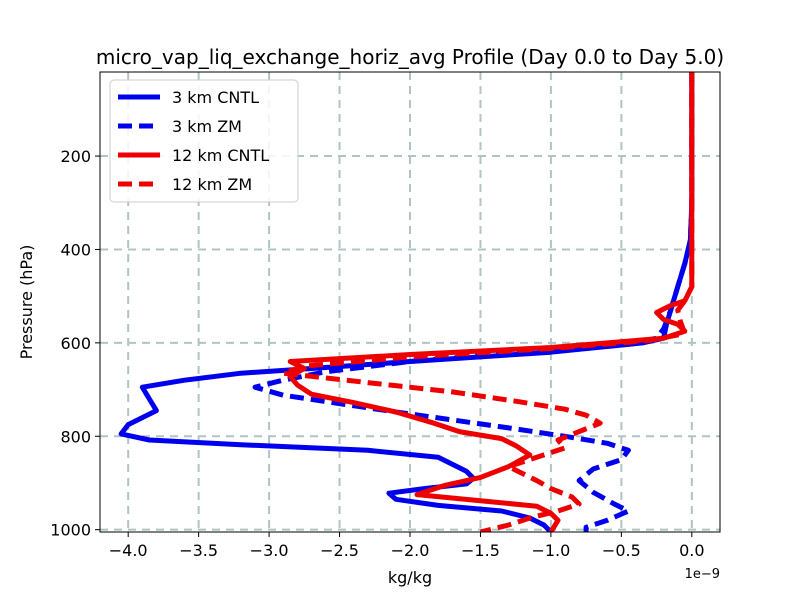 The height and width of the screenshot is (604, 800). I want to click on legend-label: 3 km ZM, so click(207, 126).